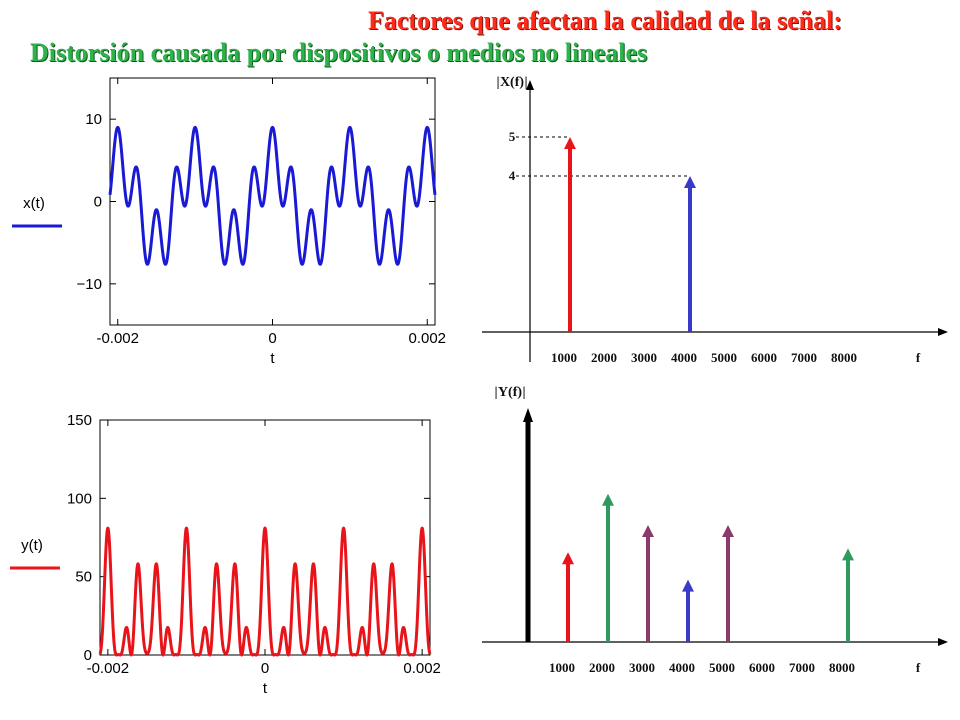 The height and width of the screenshot is (720, 960). Describe the element at coordinates (528, 415) in the screenshot. I see `dc-arrowhead` at that location.